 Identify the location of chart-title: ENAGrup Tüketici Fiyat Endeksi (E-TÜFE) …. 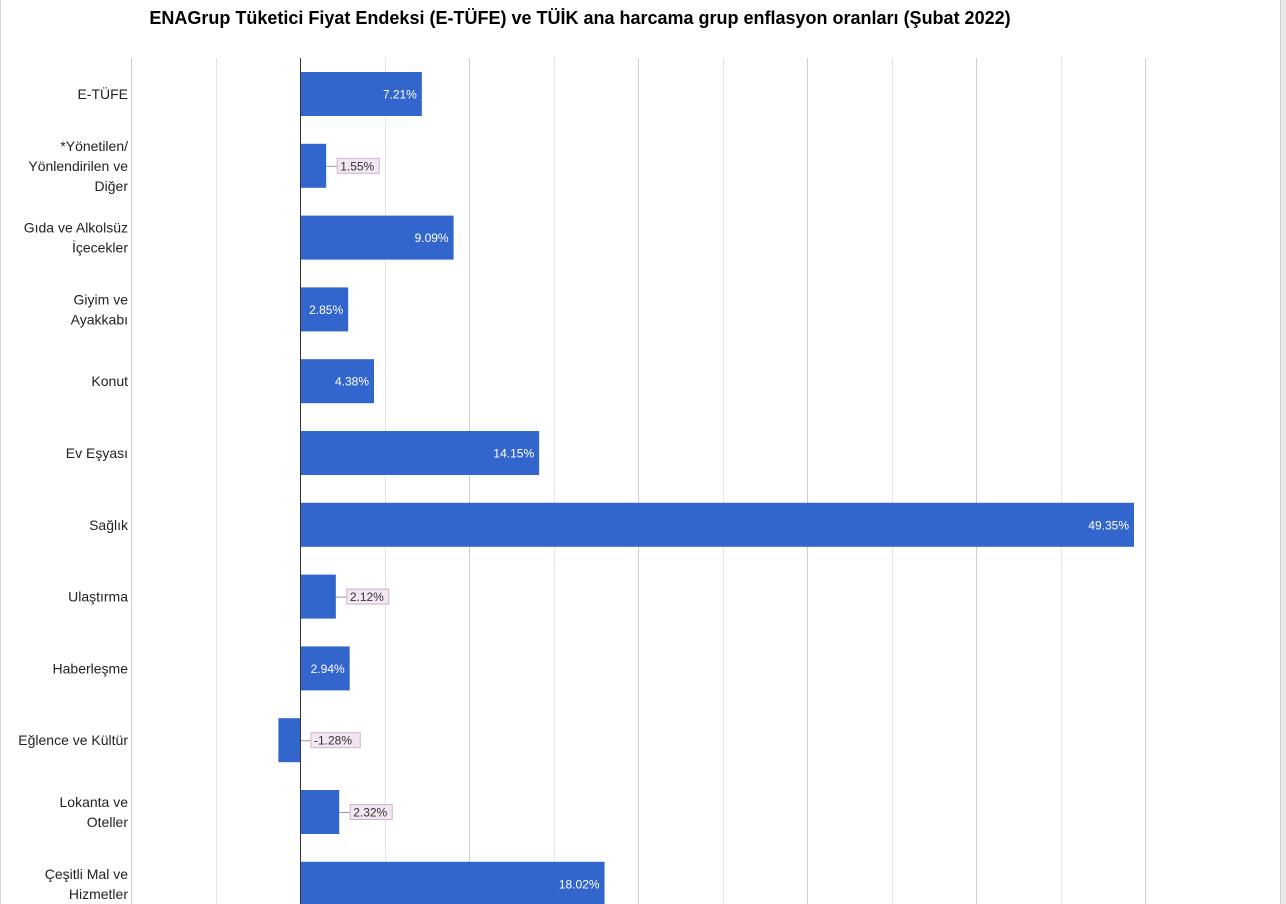
(580, 18).